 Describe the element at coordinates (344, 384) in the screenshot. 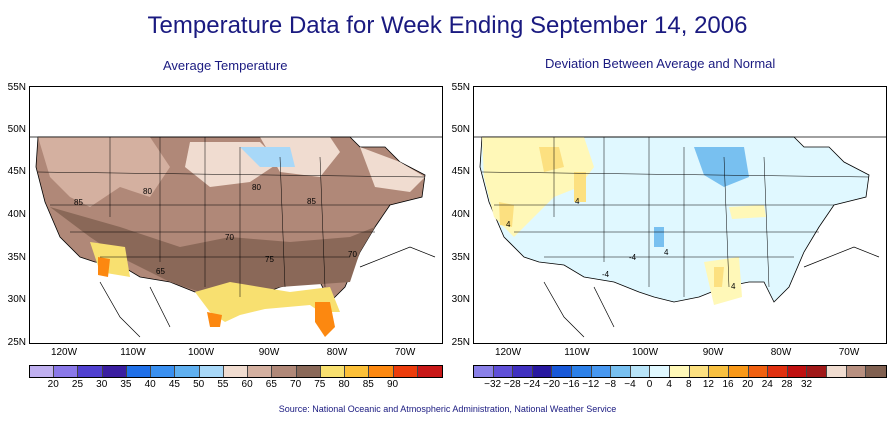

I see `legend-tick-label: 80` at that location.